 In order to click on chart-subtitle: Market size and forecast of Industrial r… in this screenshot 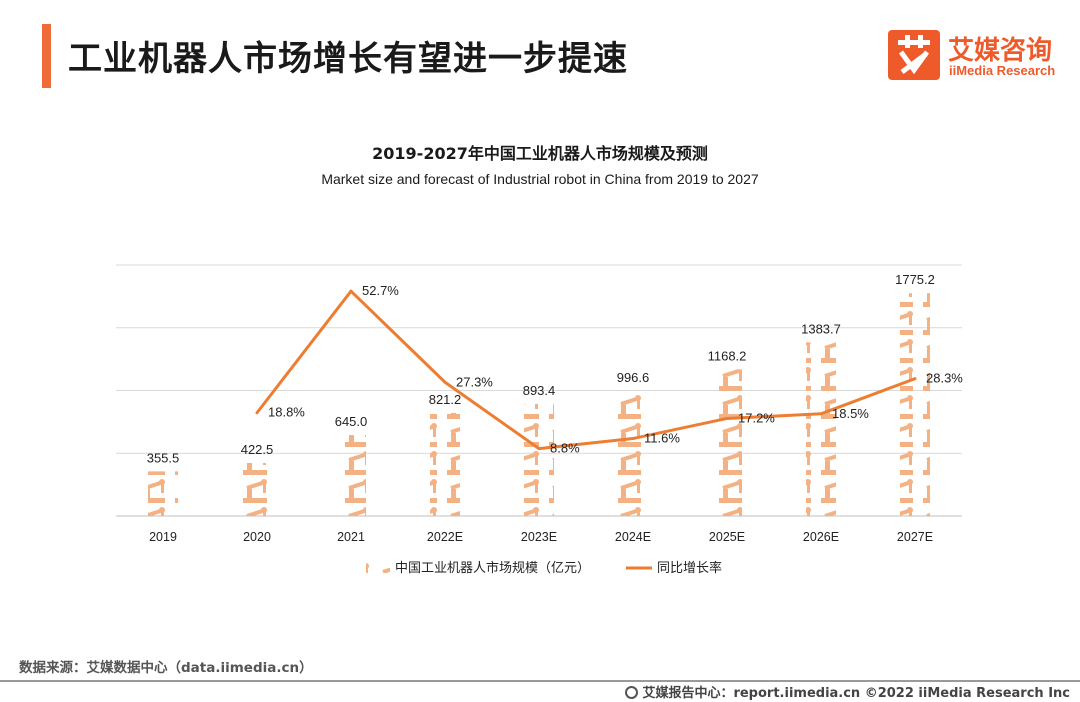, I will do `click(540, 179)`.